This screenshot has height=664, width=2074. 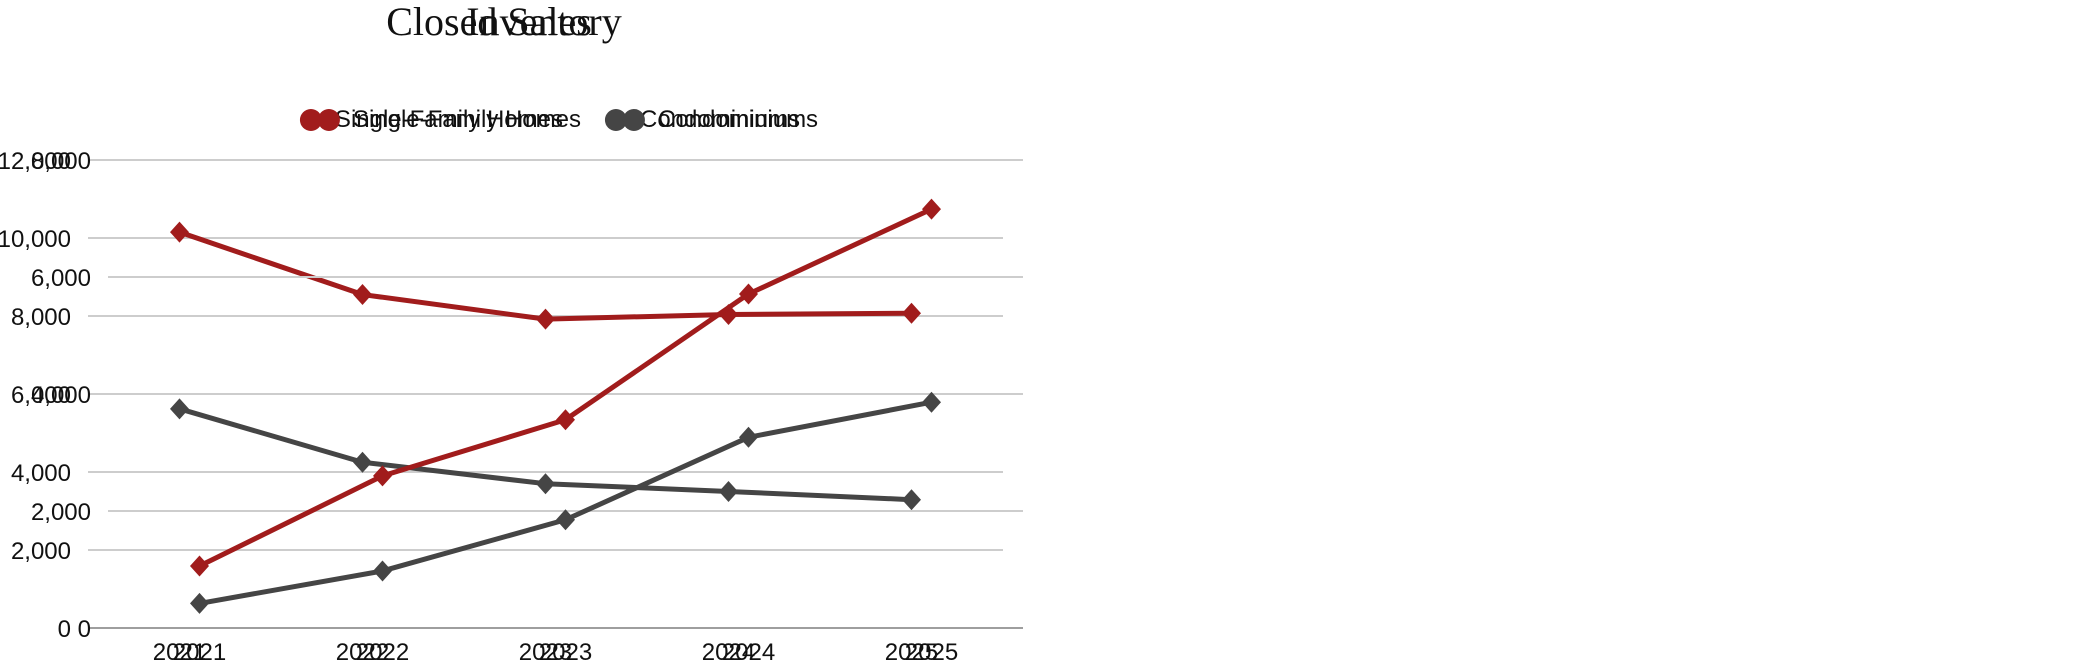 I want to click on y-tick-label: 12,000, so click(x=35, y=161).